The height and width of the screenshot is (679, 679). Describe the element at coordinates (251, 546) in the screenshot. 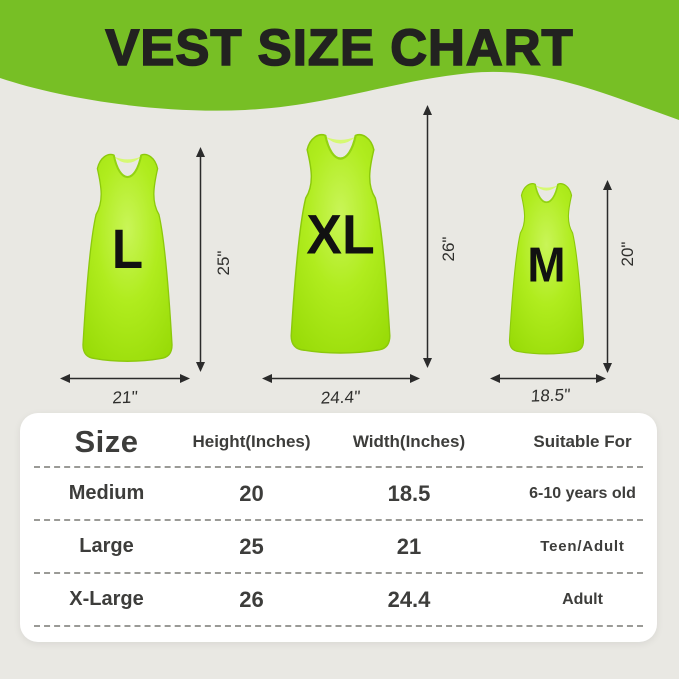

I see `cell-height: 25` at that location.